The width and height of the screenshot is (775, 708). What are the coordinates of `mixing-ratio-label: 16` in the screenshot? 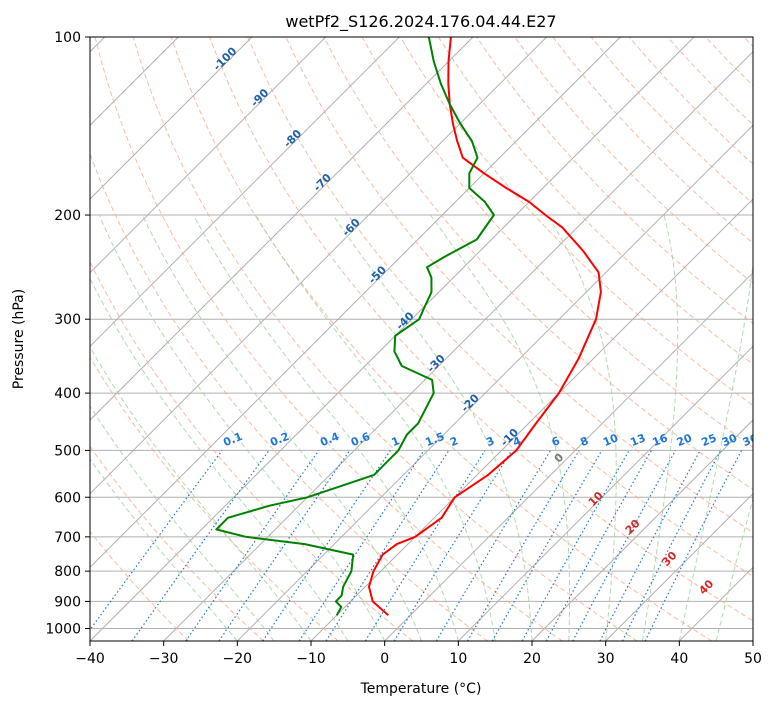 It's located at (660, 440).